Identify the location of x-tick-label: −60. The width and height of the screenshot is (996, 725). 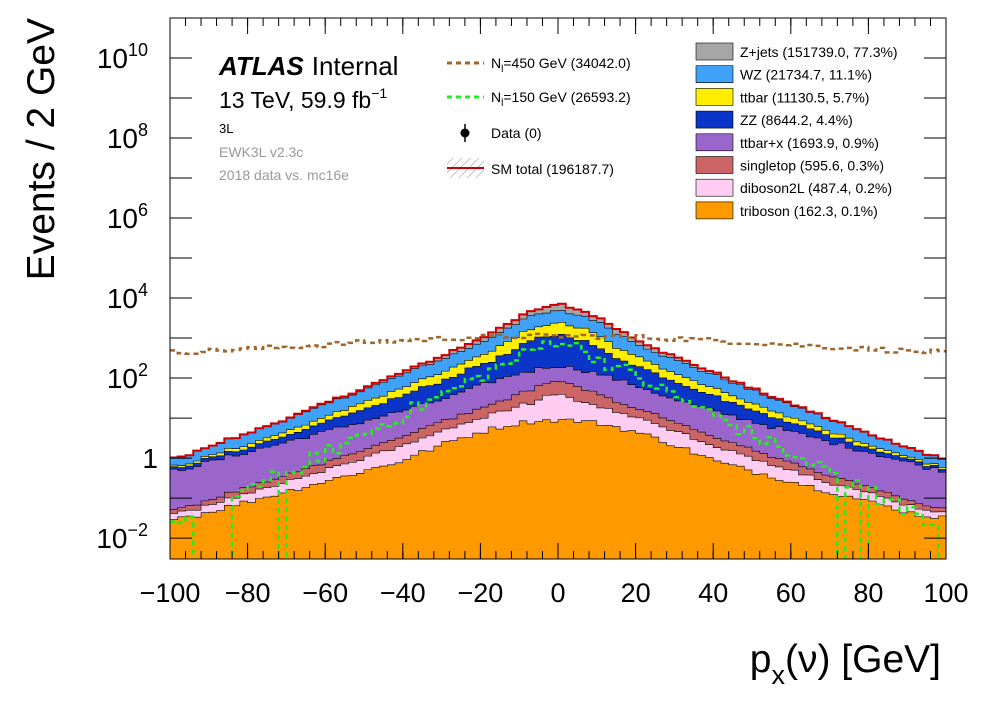
(325, 593).